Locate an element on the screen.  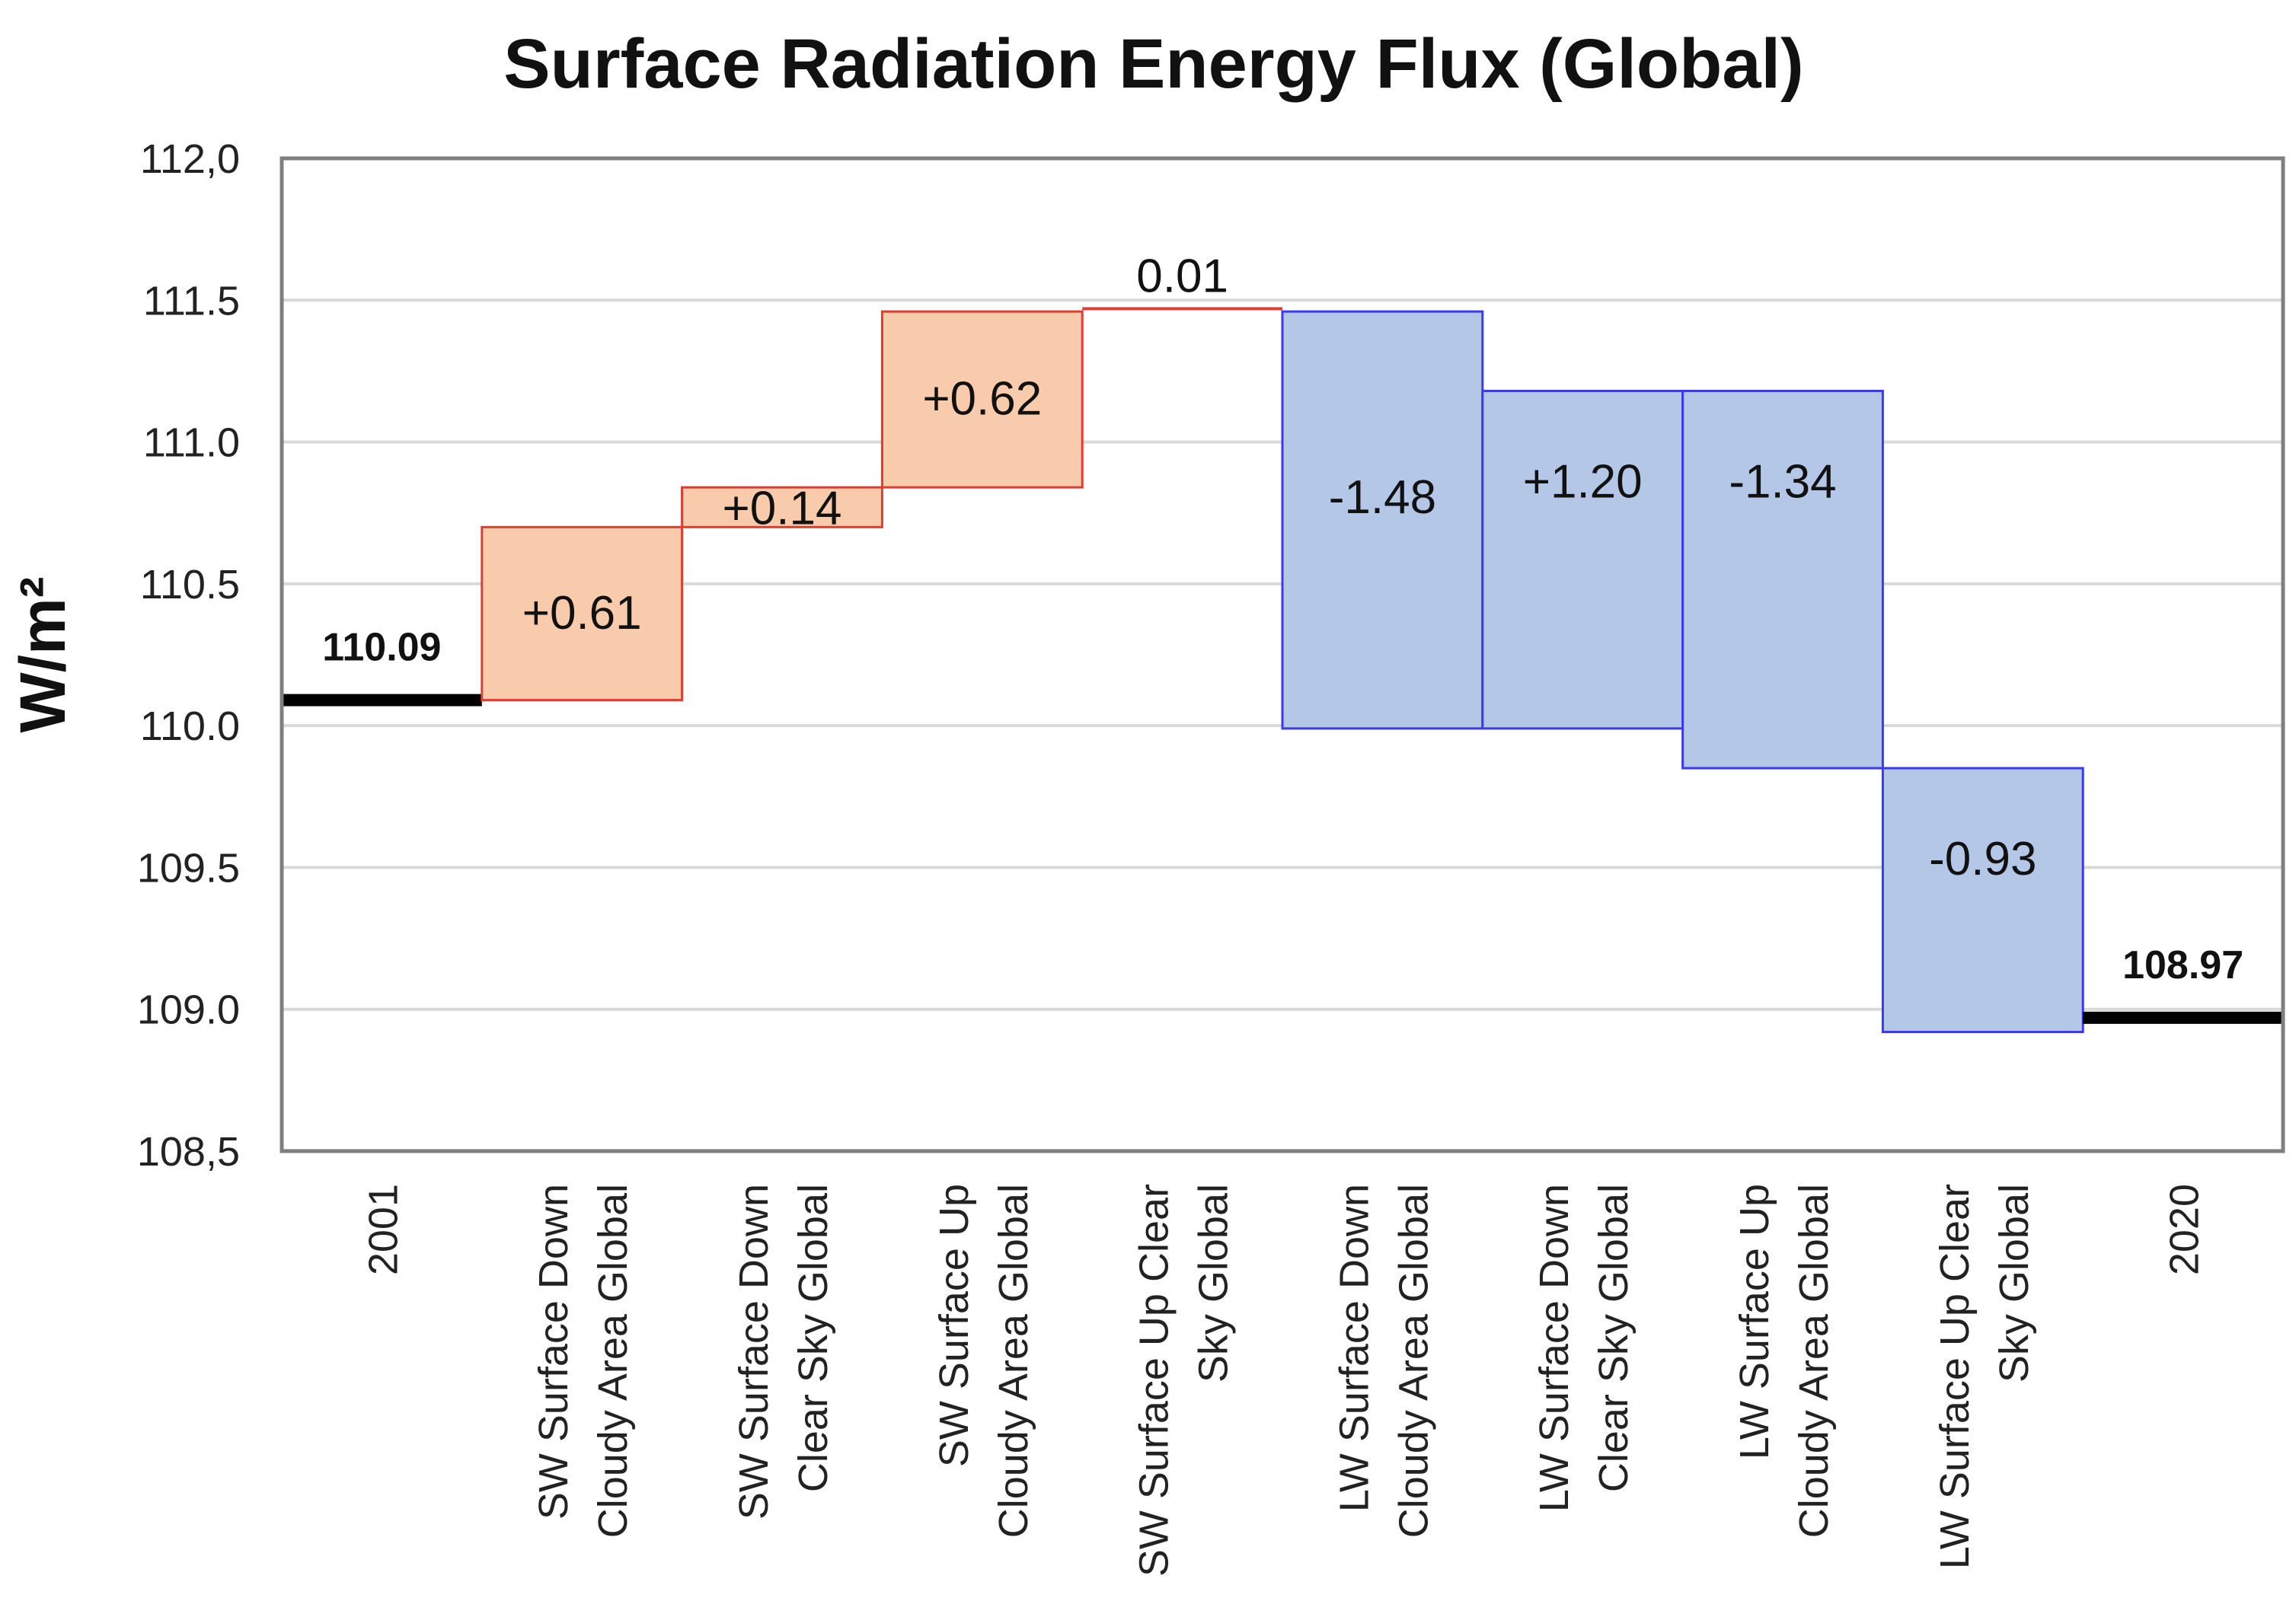
x-tick-label: 2001 is located at coordinates (383, 1229).